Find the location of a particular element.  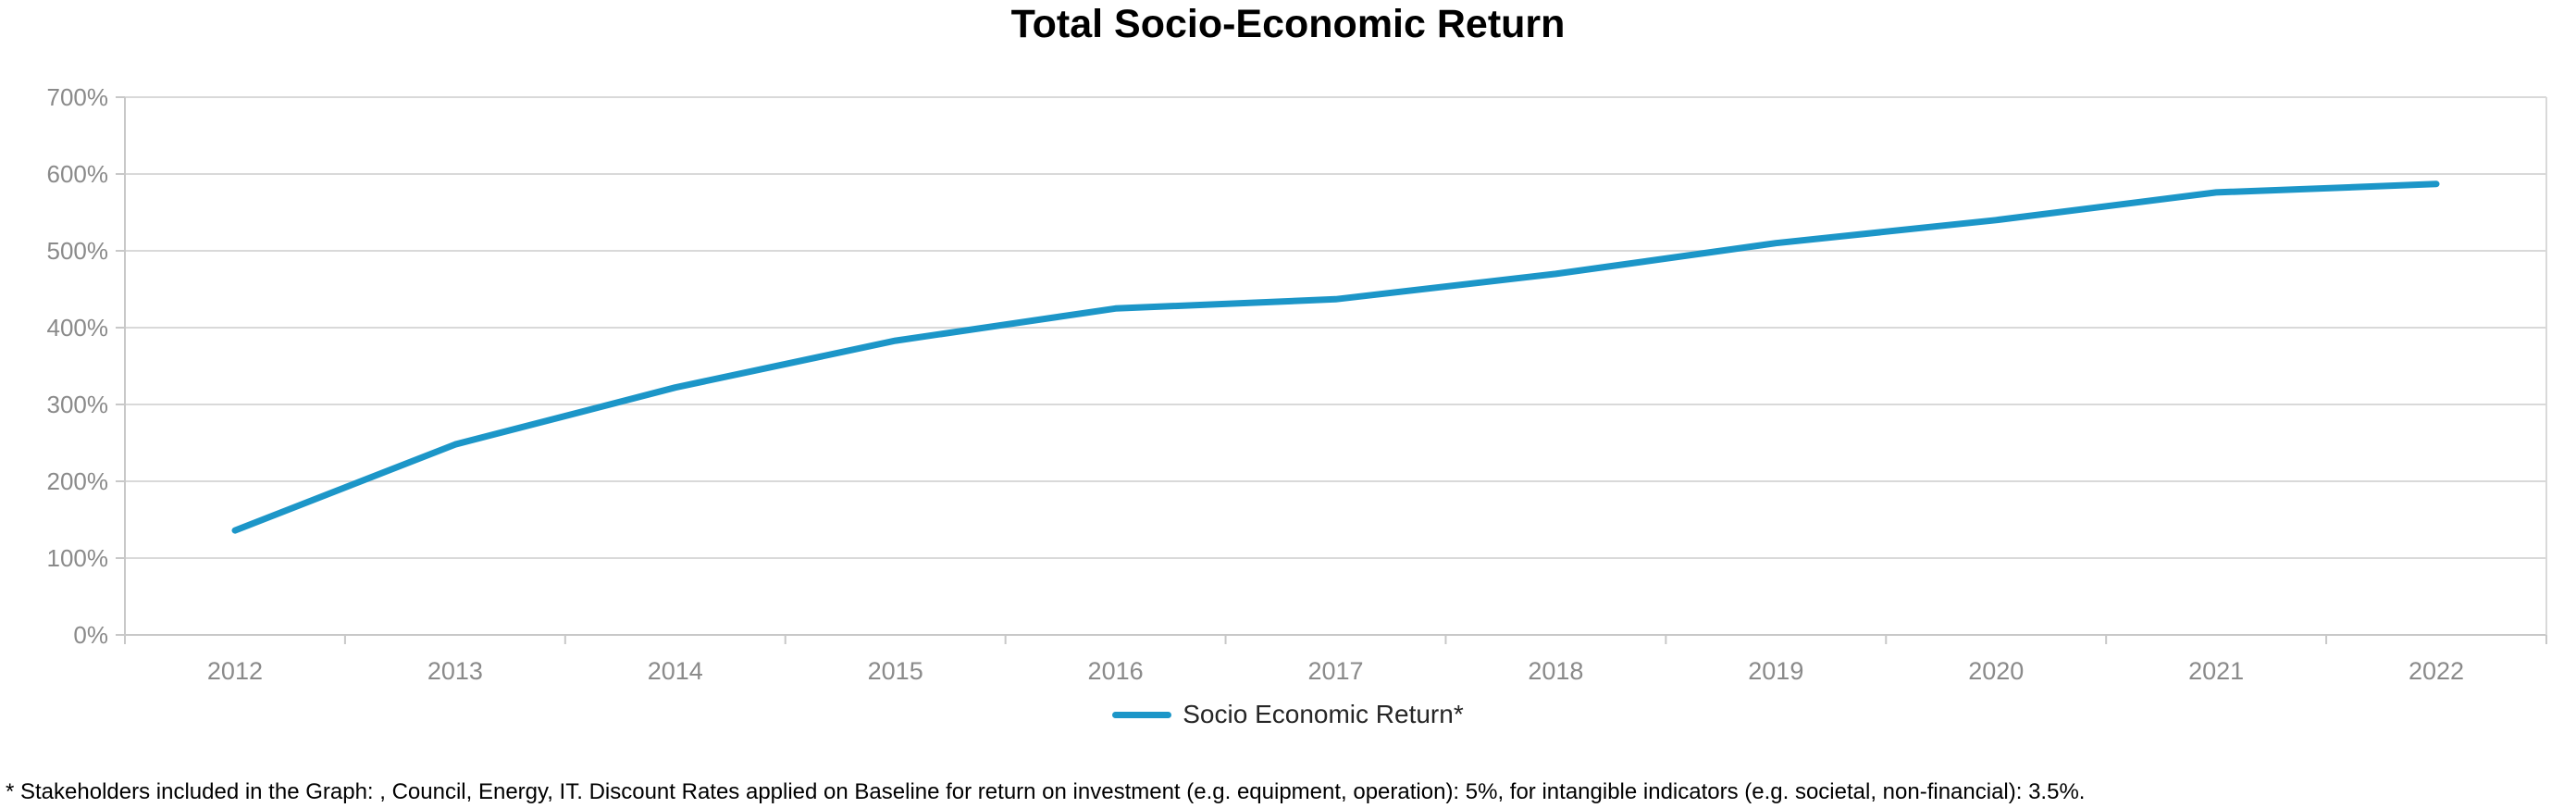

x-axis-label: 2015 is located at coordinates (895, 671).